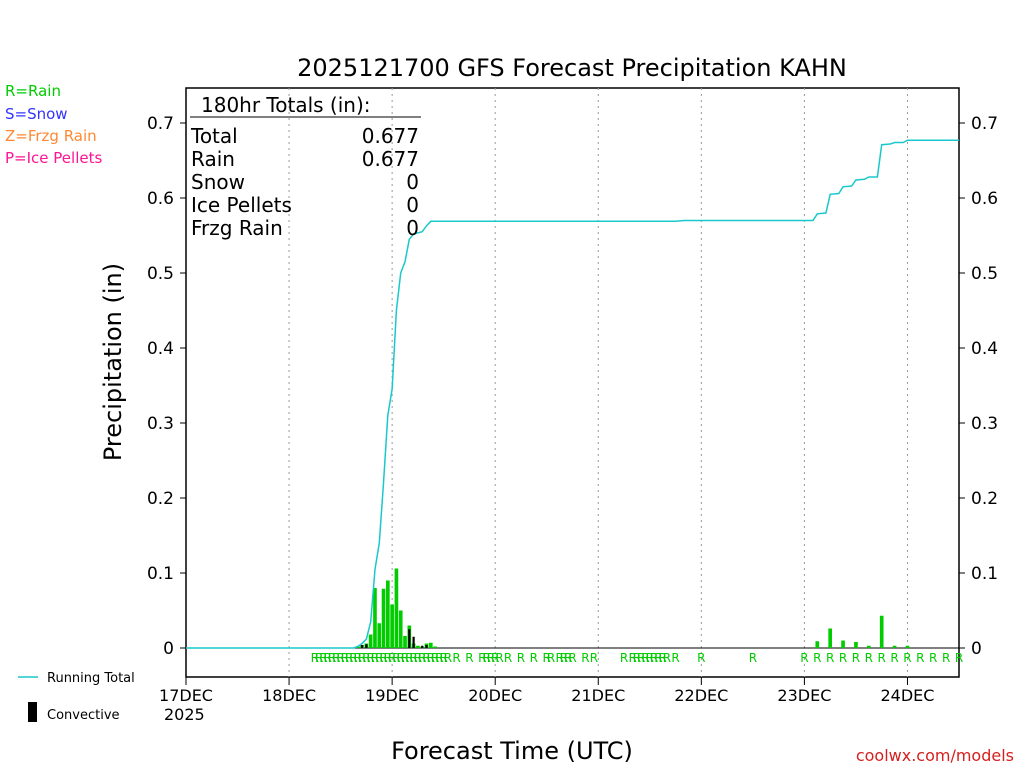 The image size is (1024, 768). What do you see at coordinates (184, 714) in the screenshot?
I see `x-axis-year: 2025` at bounding box center [184, 714].